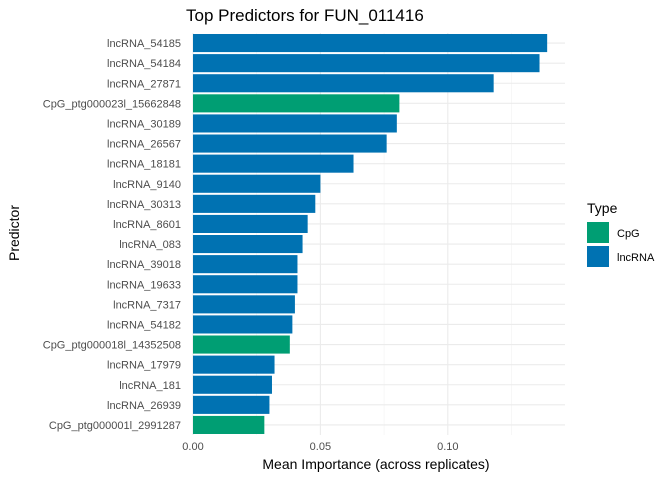  I want to click on y-tick-label: lncRNA_9140, so click(147, 185).